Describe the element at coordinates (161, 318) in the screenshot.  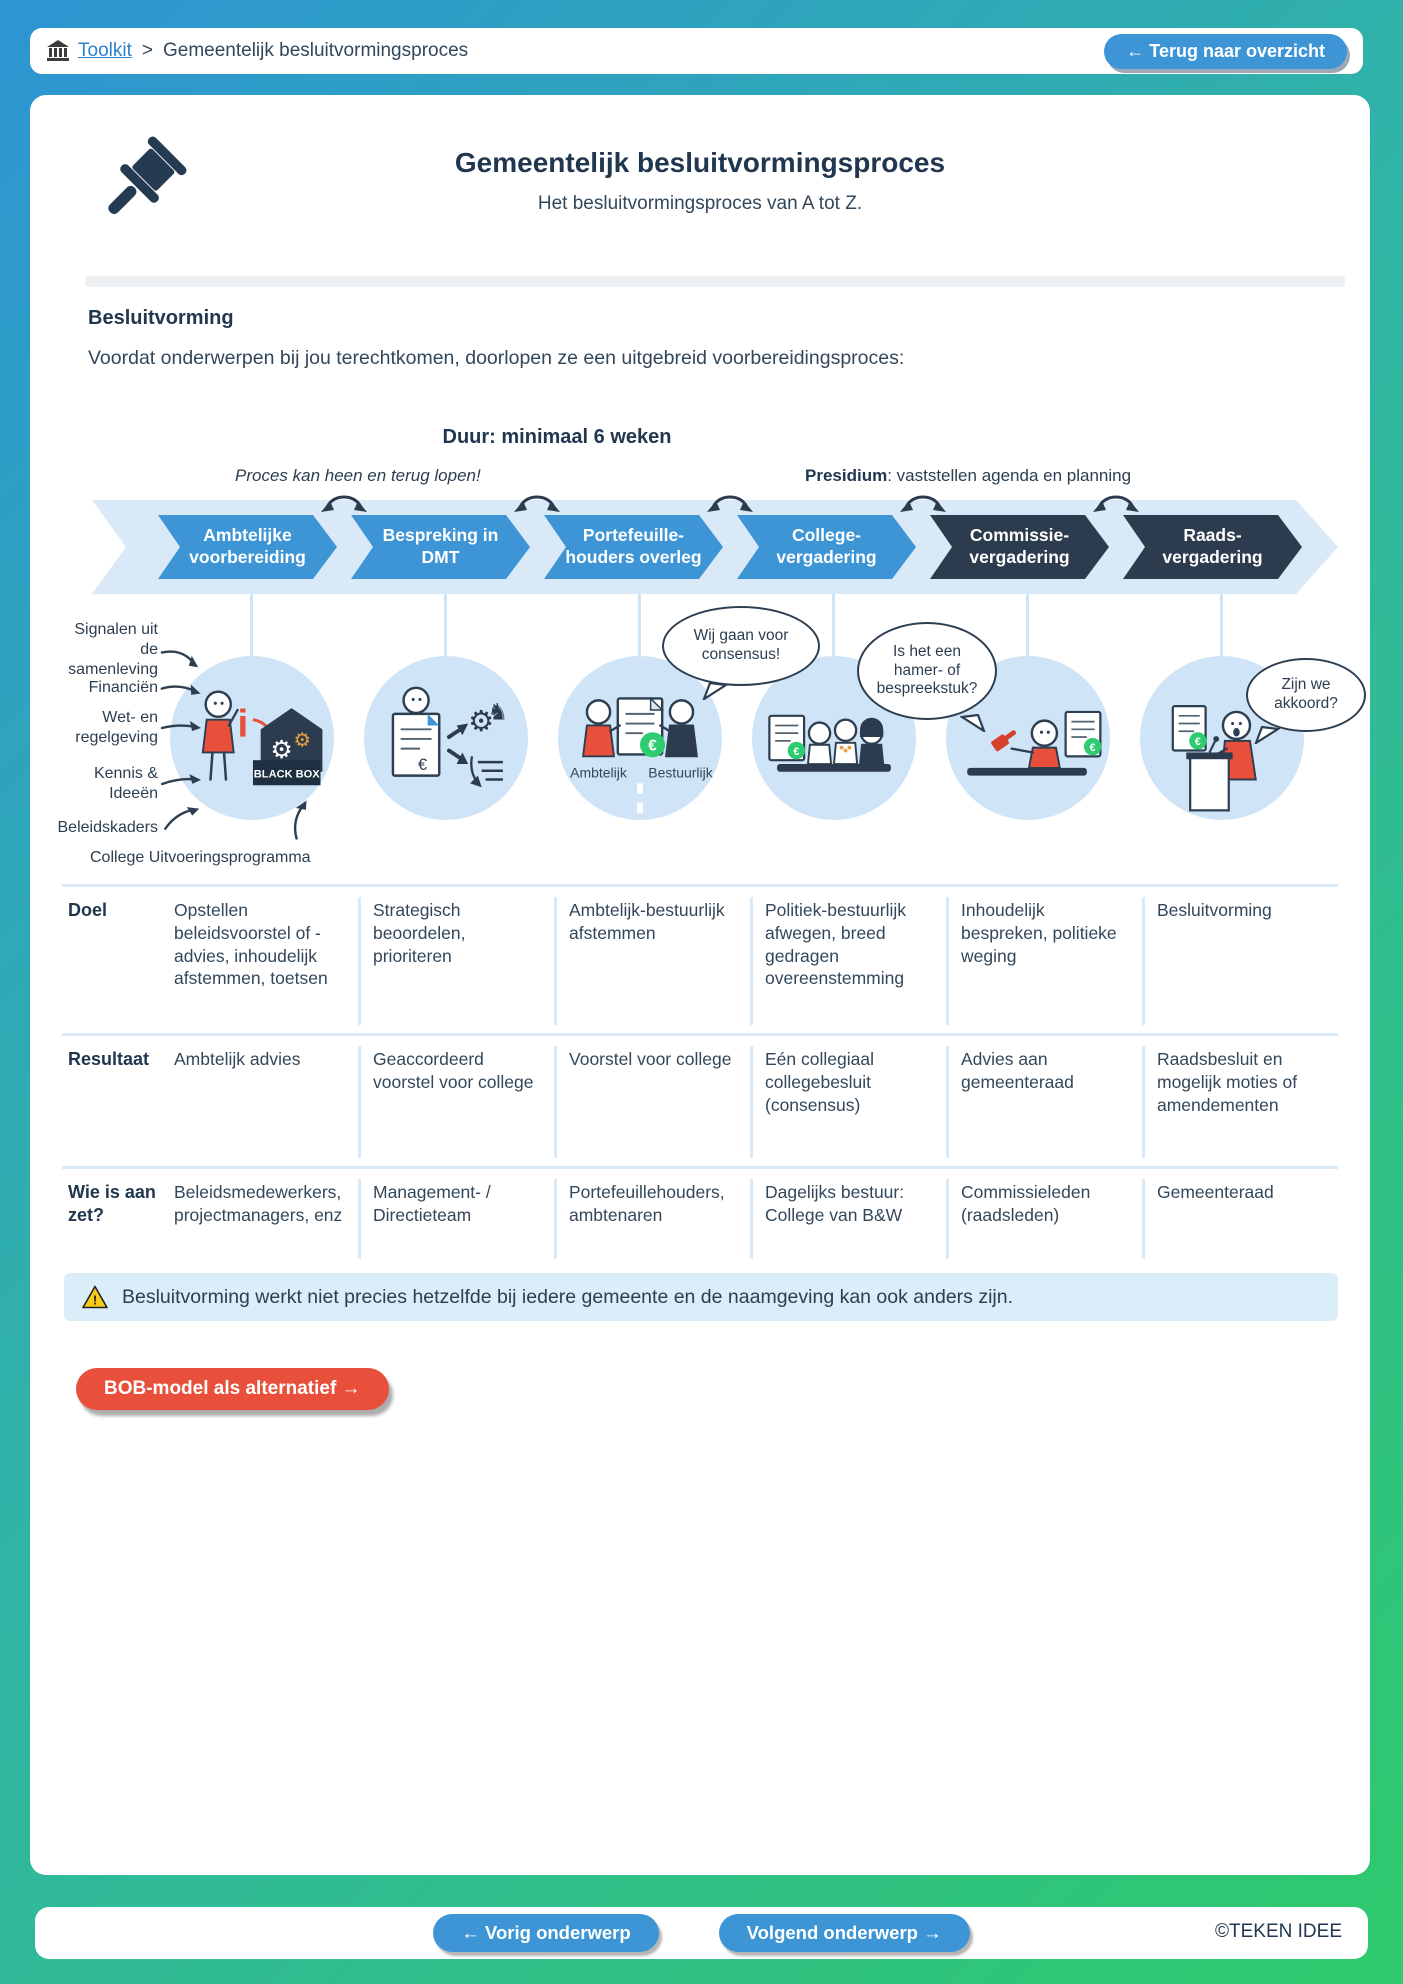
I see `section-heading: Besluitvorming` at that location.